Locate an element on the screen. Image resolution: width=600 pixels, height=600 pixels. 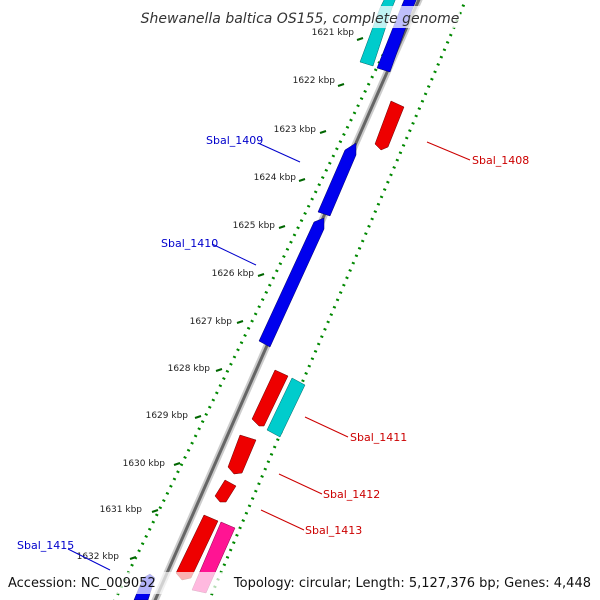
title-backdrop is located at coordinates (300, 17).